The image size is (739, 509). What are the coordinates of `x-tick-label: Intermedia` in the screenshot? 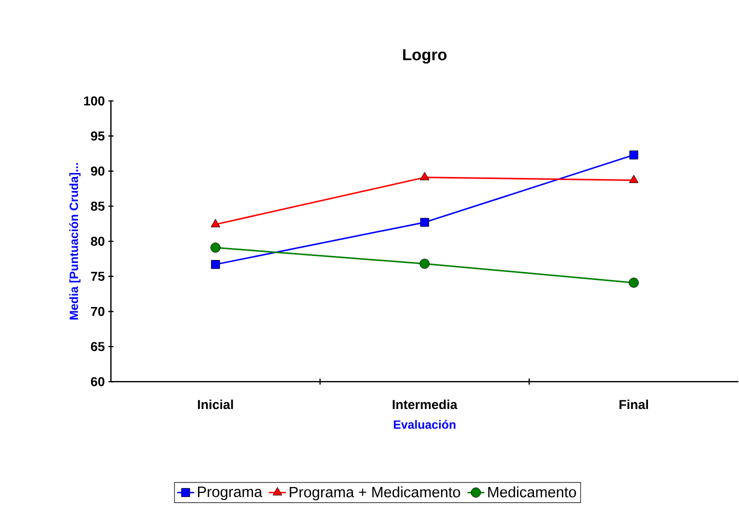 It's located at (425, 405).